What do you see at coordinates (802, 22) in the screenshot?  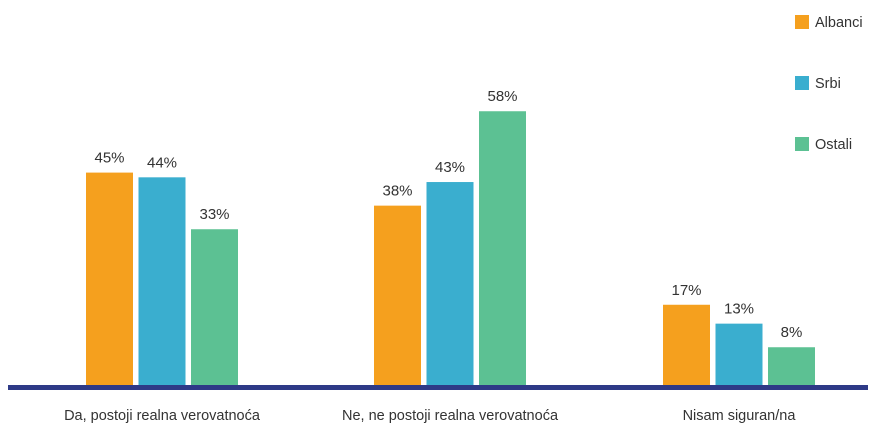 I see `legend-swatch-albanci` at bounding box center [802, 22].